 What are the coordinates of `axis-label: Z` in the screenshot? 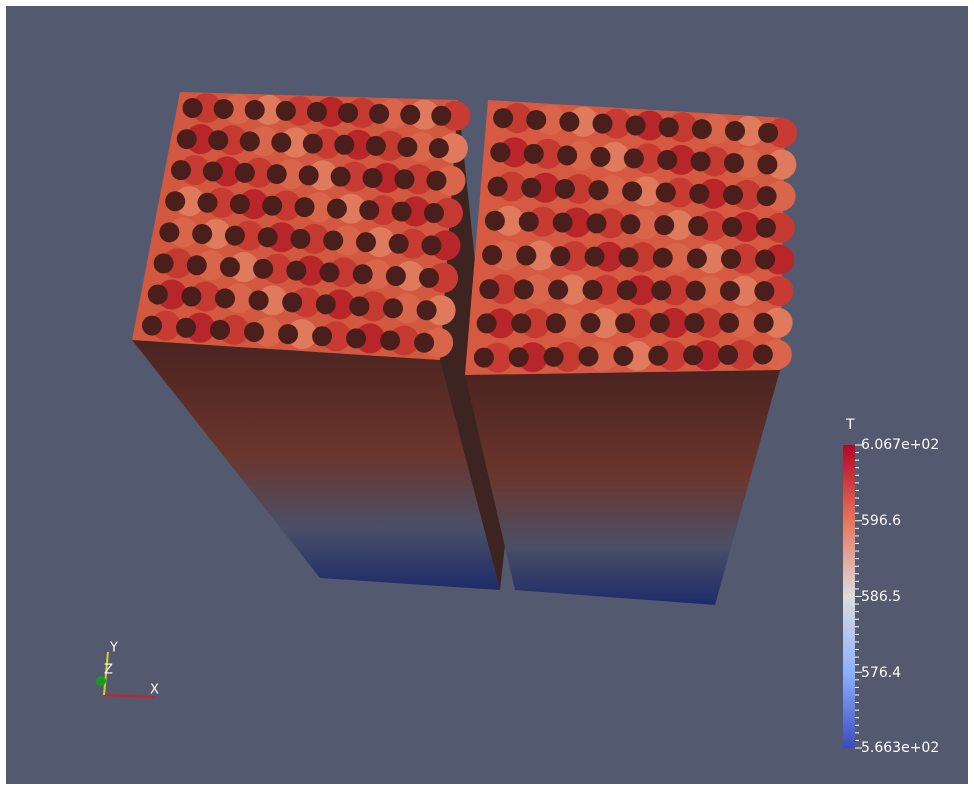 It's located at (108, 670).